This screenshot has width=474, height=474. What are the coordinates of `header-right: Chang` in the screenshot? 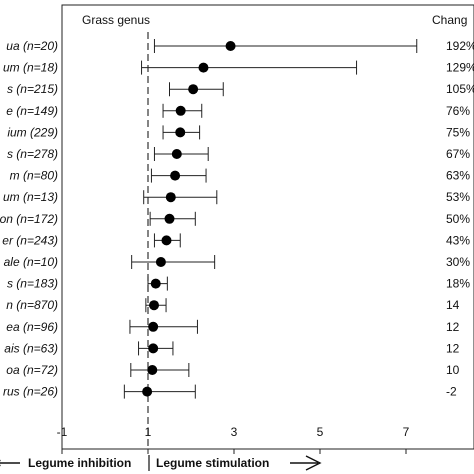 It's located at (449, 20).